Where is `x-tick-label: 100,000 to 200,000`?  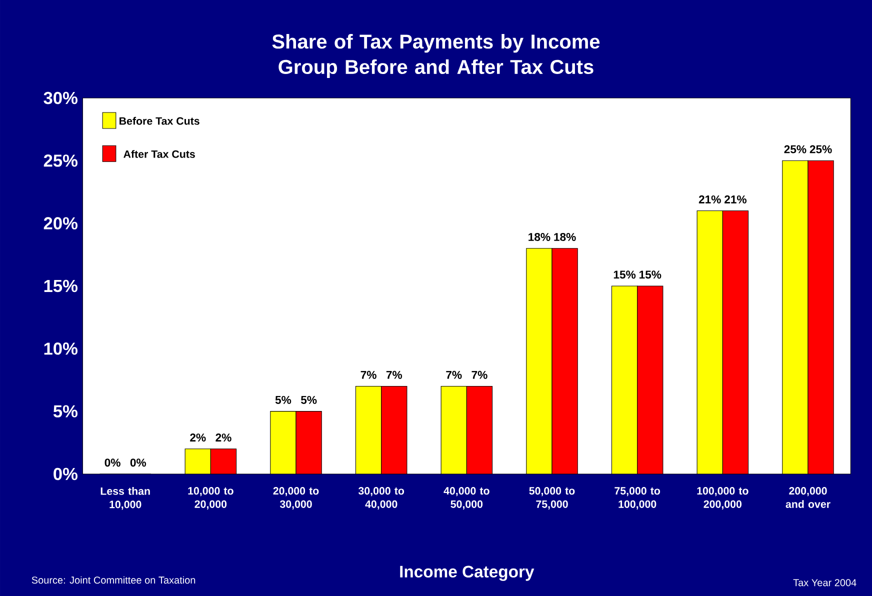 x-tick-label: 100,000 to 200,000 is located at coordinates (722, 498).